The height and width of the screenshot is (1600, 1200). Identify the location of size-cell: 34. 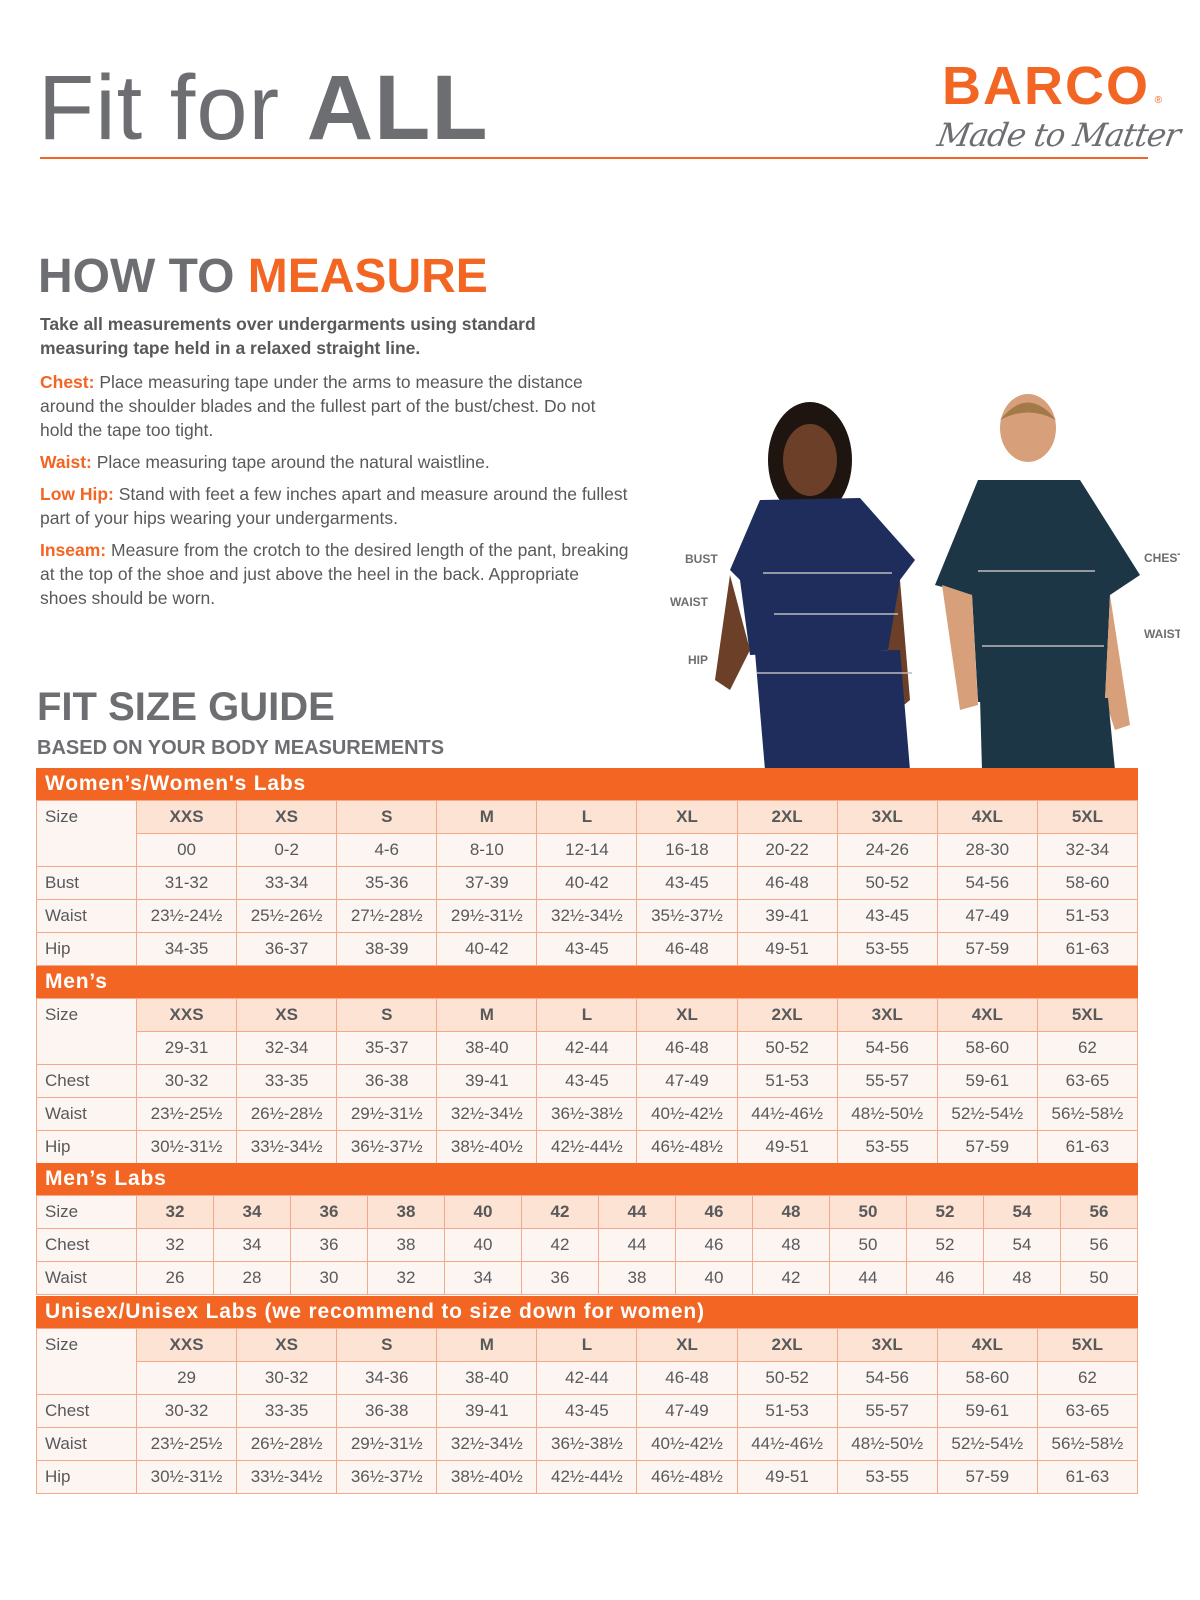
(252, 1212).